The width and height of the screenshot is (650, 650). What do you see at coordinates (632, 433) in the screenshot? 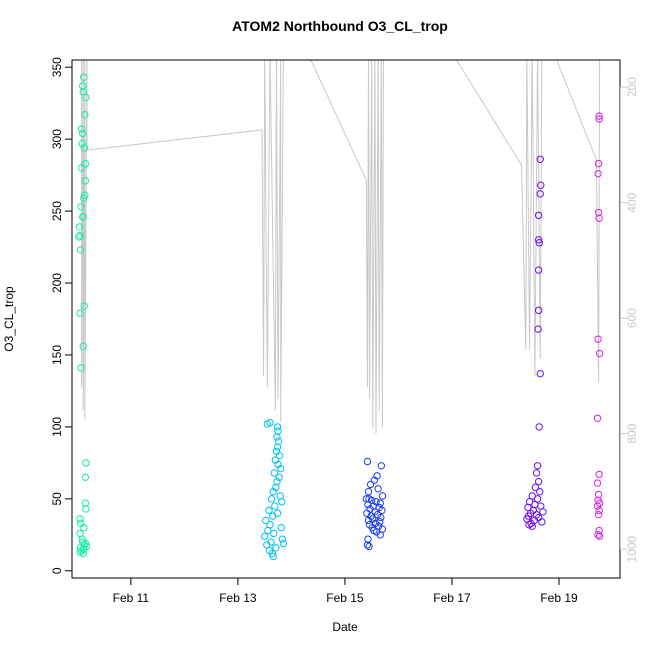
I see `y2-tick-label: 800` at bounding box center [632, 433].